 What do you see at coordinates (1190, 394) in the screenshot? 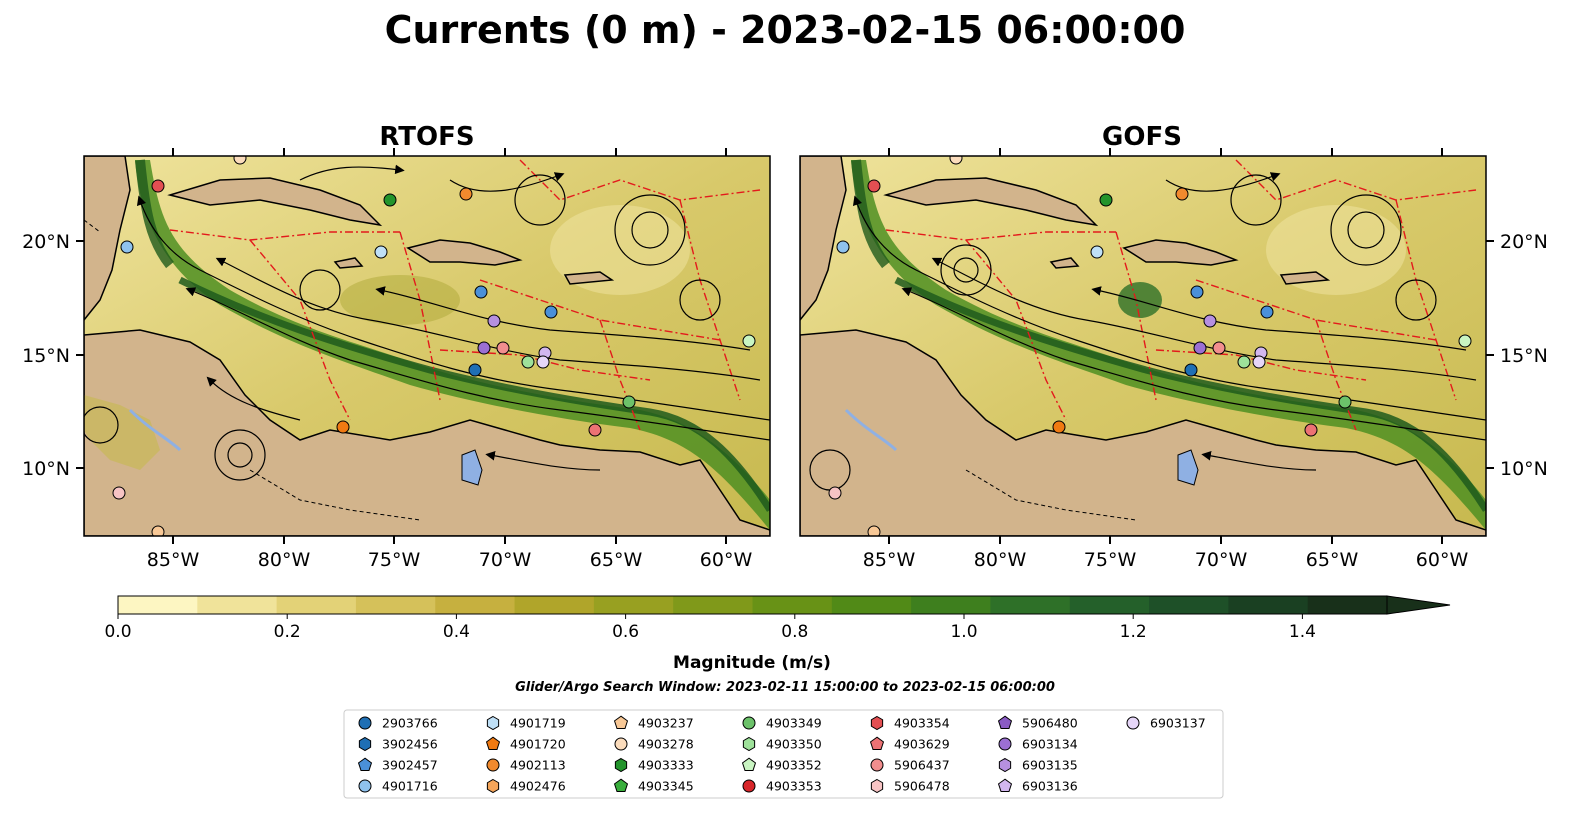
I see `gofs-current-core` at bounding box center [1190, 394].